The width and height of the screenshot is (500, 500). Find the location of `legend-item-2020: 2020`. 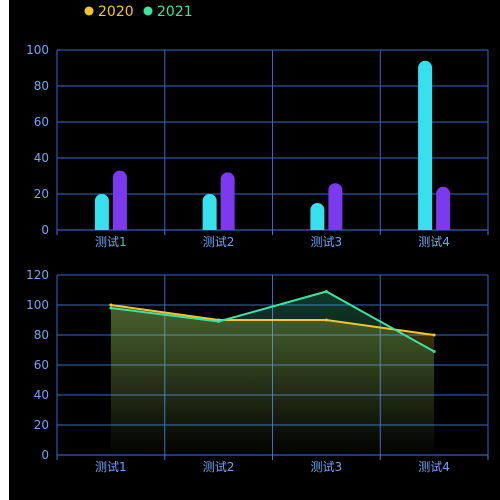

legend-item-2020: 2020 is located at coordinates (109, 12).